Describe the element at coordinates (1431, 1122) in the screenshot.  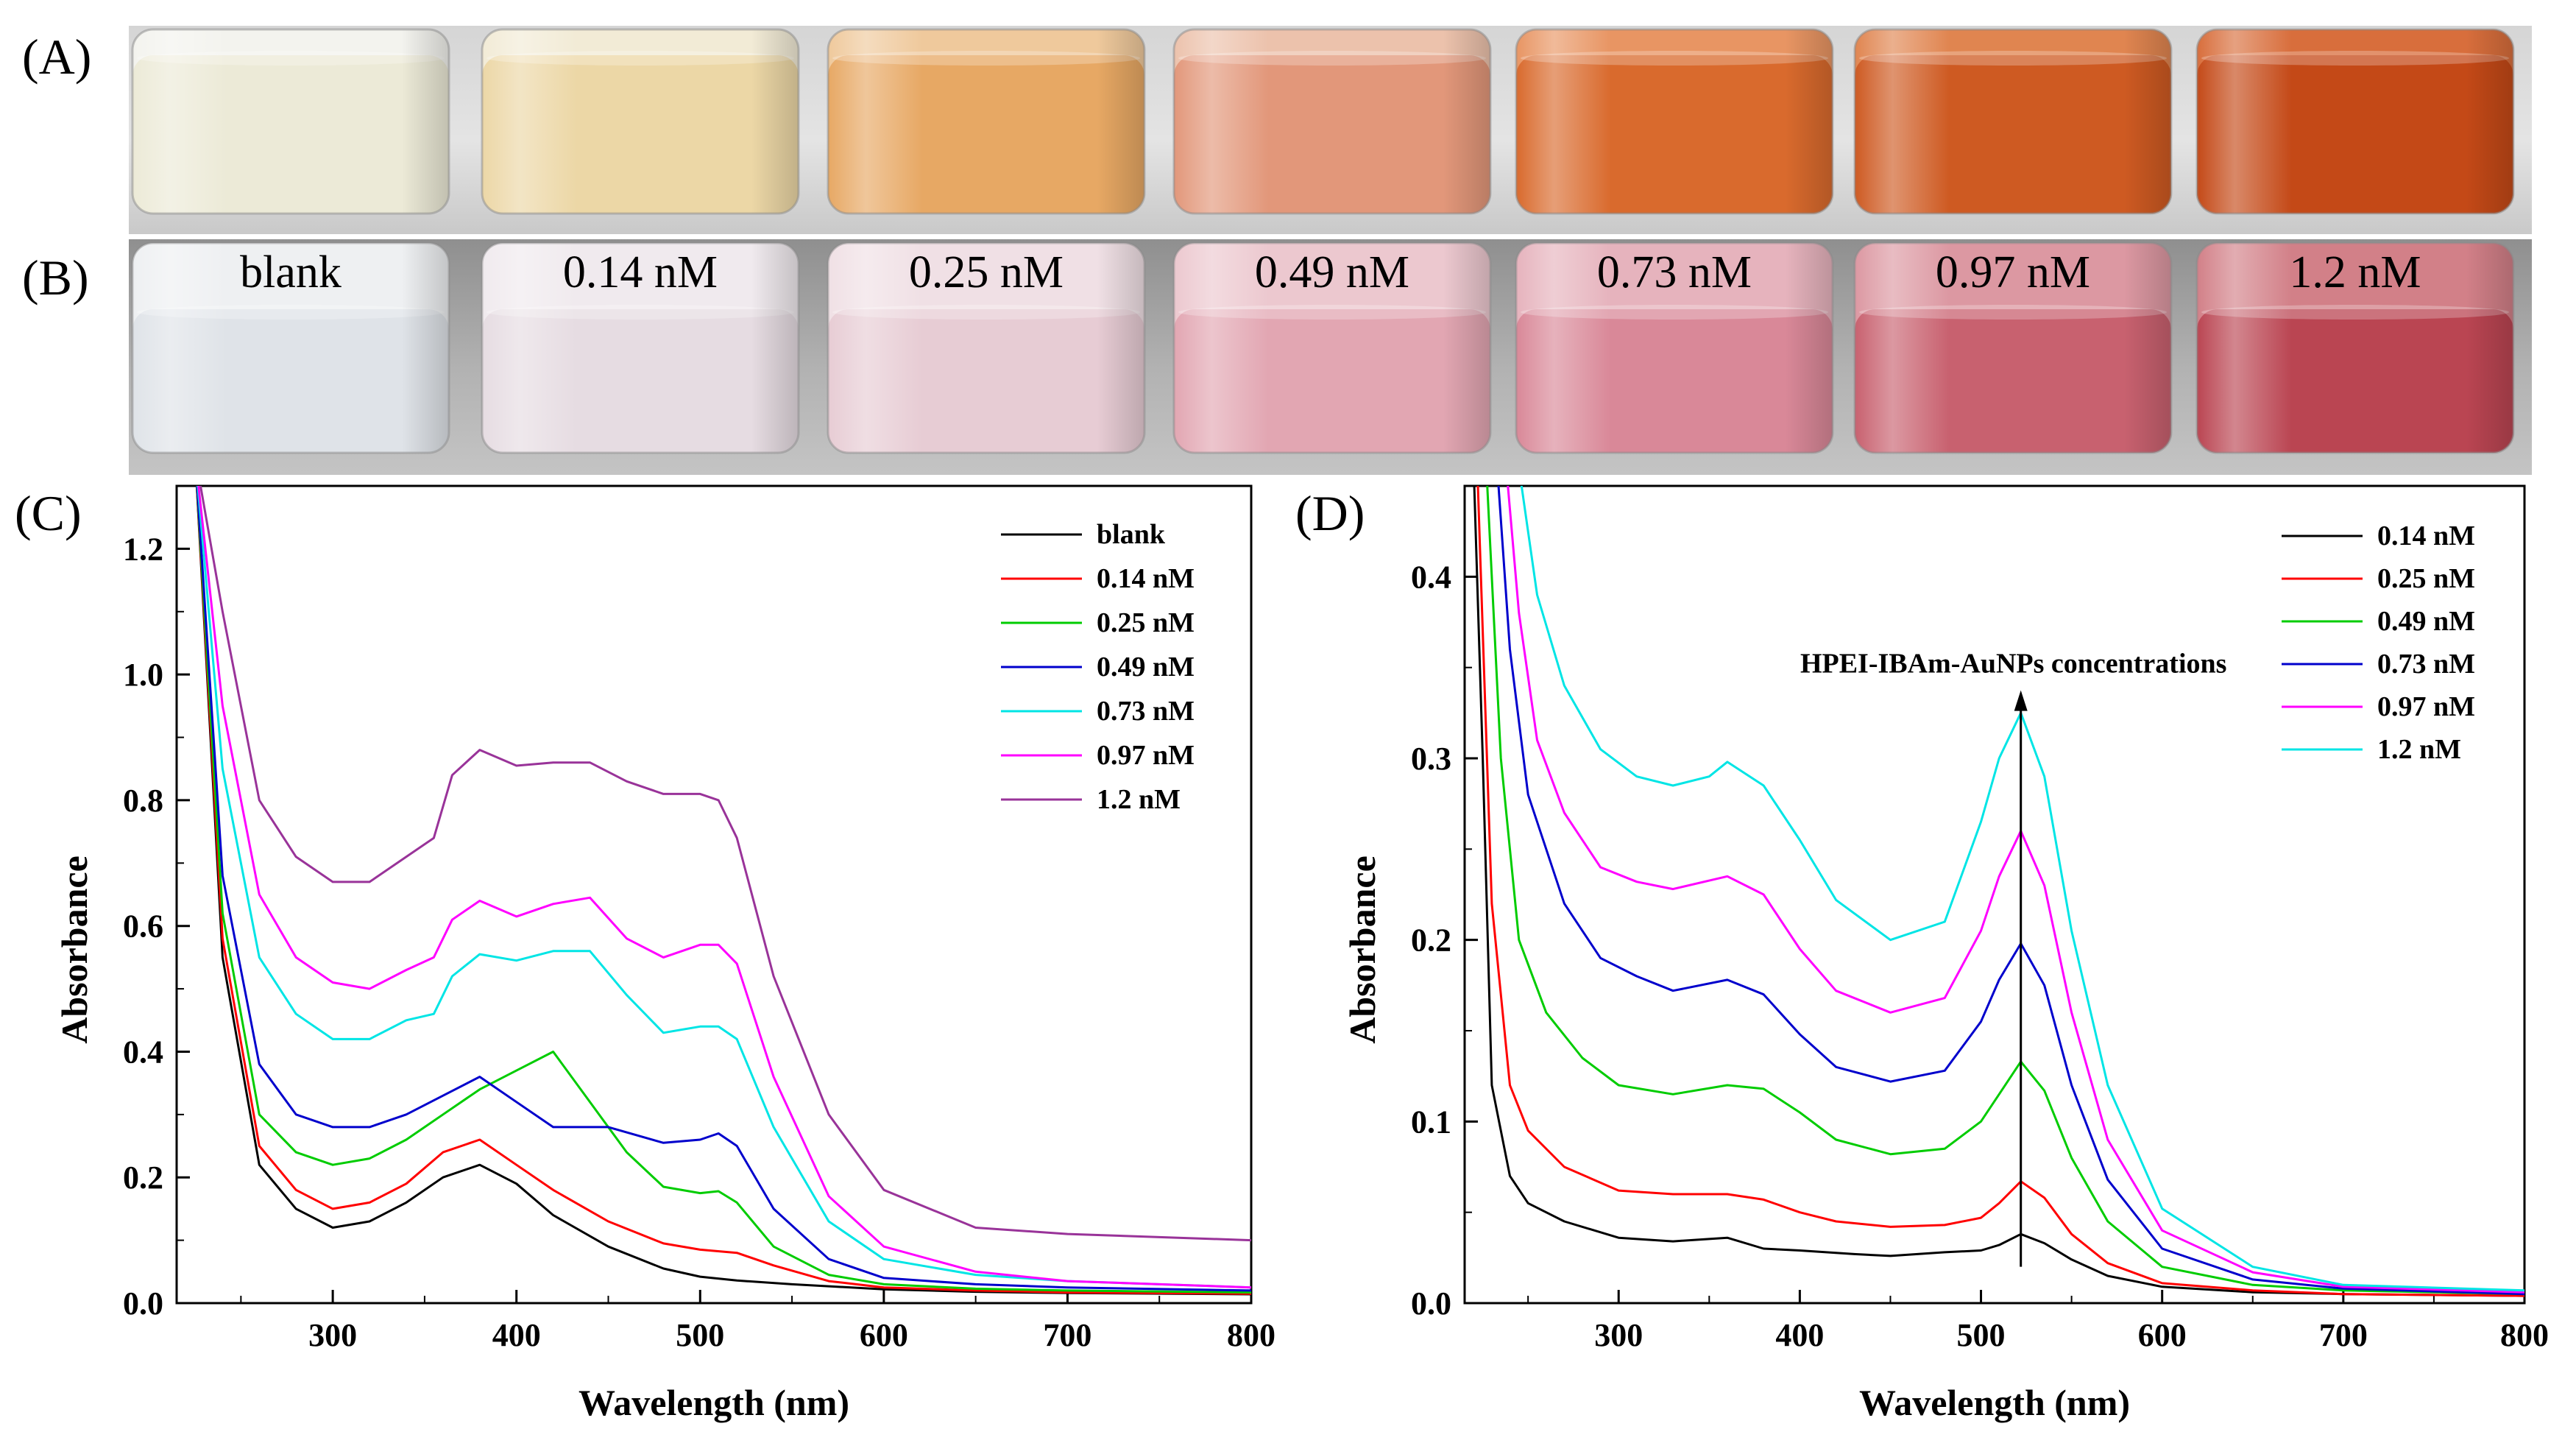
I see `y-tick-label: 0.1` at that location.